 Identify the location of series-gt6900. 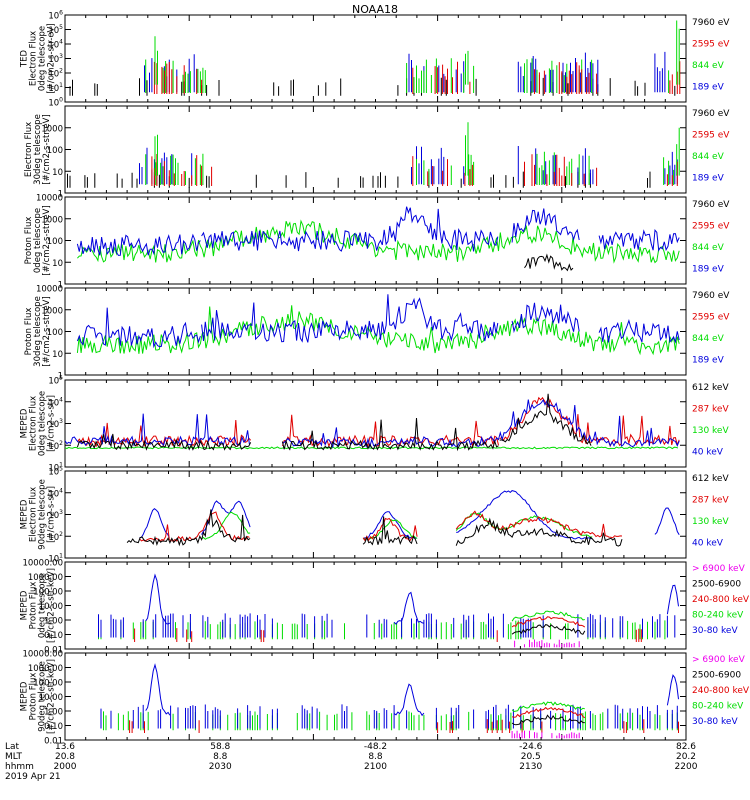
(547, 643).